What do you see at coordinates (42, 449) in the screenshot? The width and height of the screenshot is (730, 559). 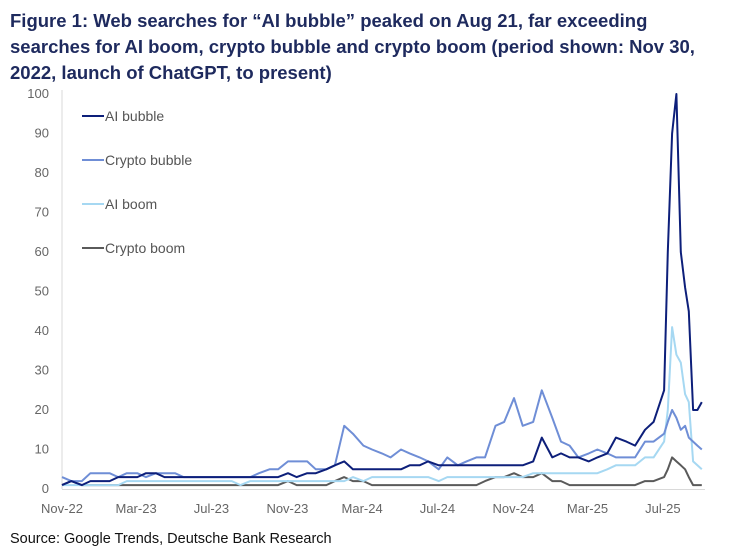 I see `y-tick-label: 10` at bounding box center [42, 449].